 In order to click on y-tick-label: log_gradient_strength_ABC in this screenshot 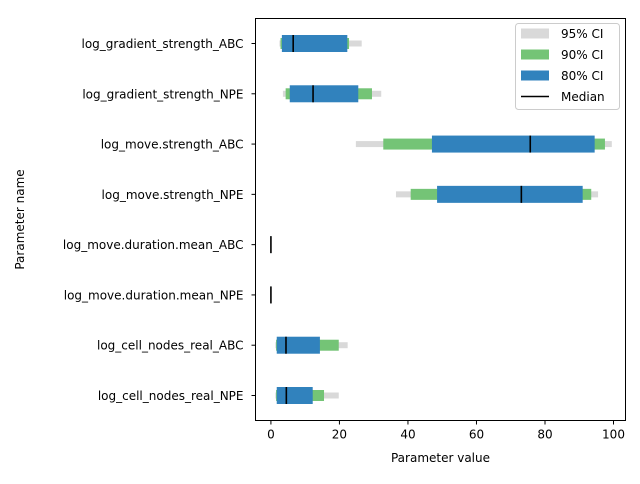, I will do `click(163, 44)`.